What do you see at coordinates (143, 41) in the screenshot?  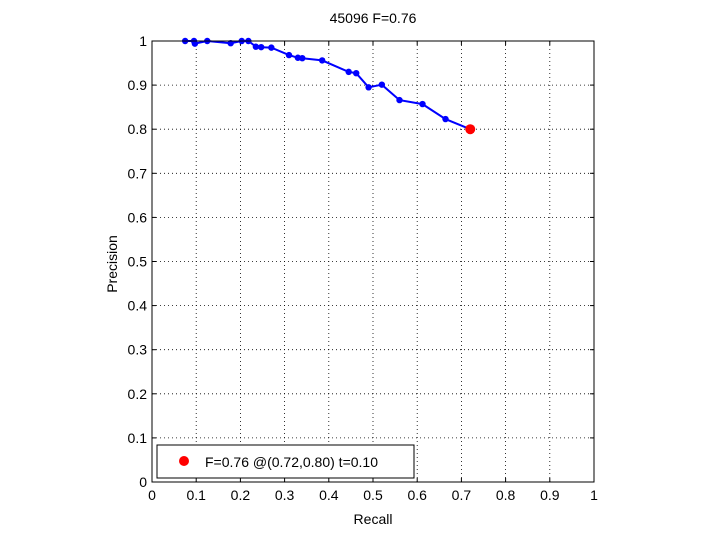 I see `y-tick-label: 1` at bounding box center [143, 41].